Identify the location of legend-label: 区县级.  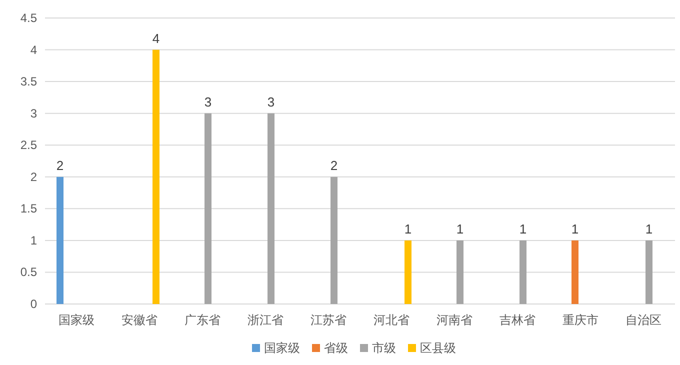
(438, 348).